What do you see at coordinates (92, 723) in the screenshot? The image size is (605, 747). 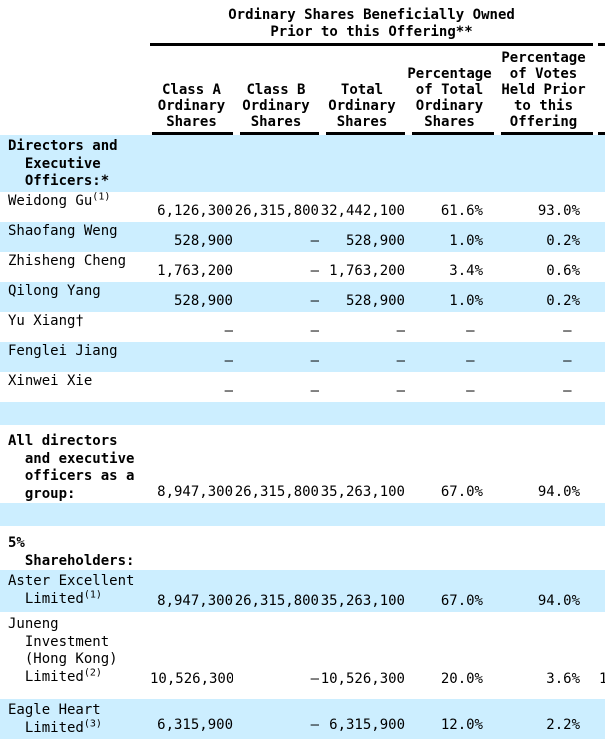 I see `footnote-superscript: (3)` at bounding box center [92, 723].